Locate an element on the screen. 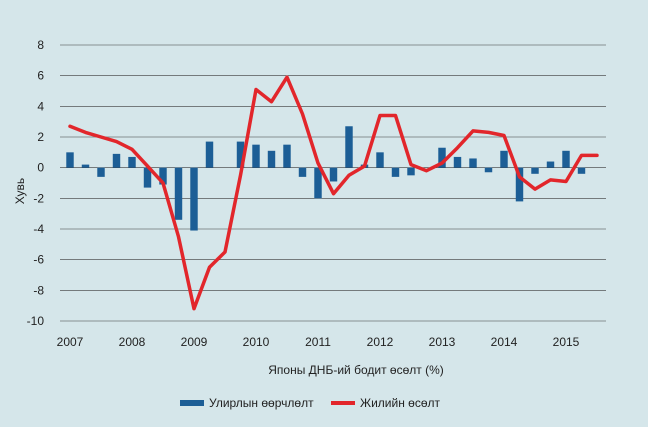 This screenshot has width=648, height=427. x-tick-label: 2007 is located at coordinates (70, 342).